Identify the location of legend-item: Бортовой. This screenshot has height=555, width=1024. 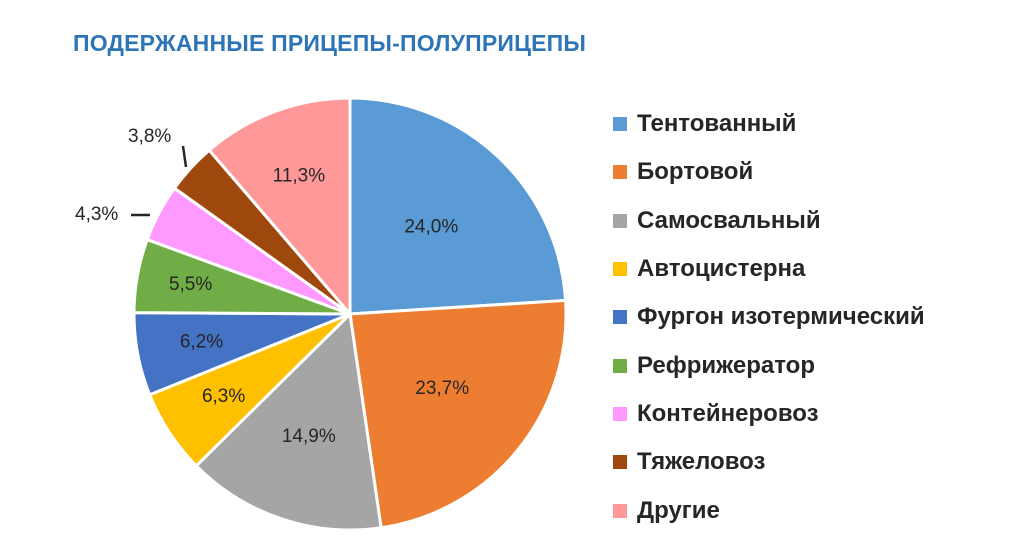
(769, 172).